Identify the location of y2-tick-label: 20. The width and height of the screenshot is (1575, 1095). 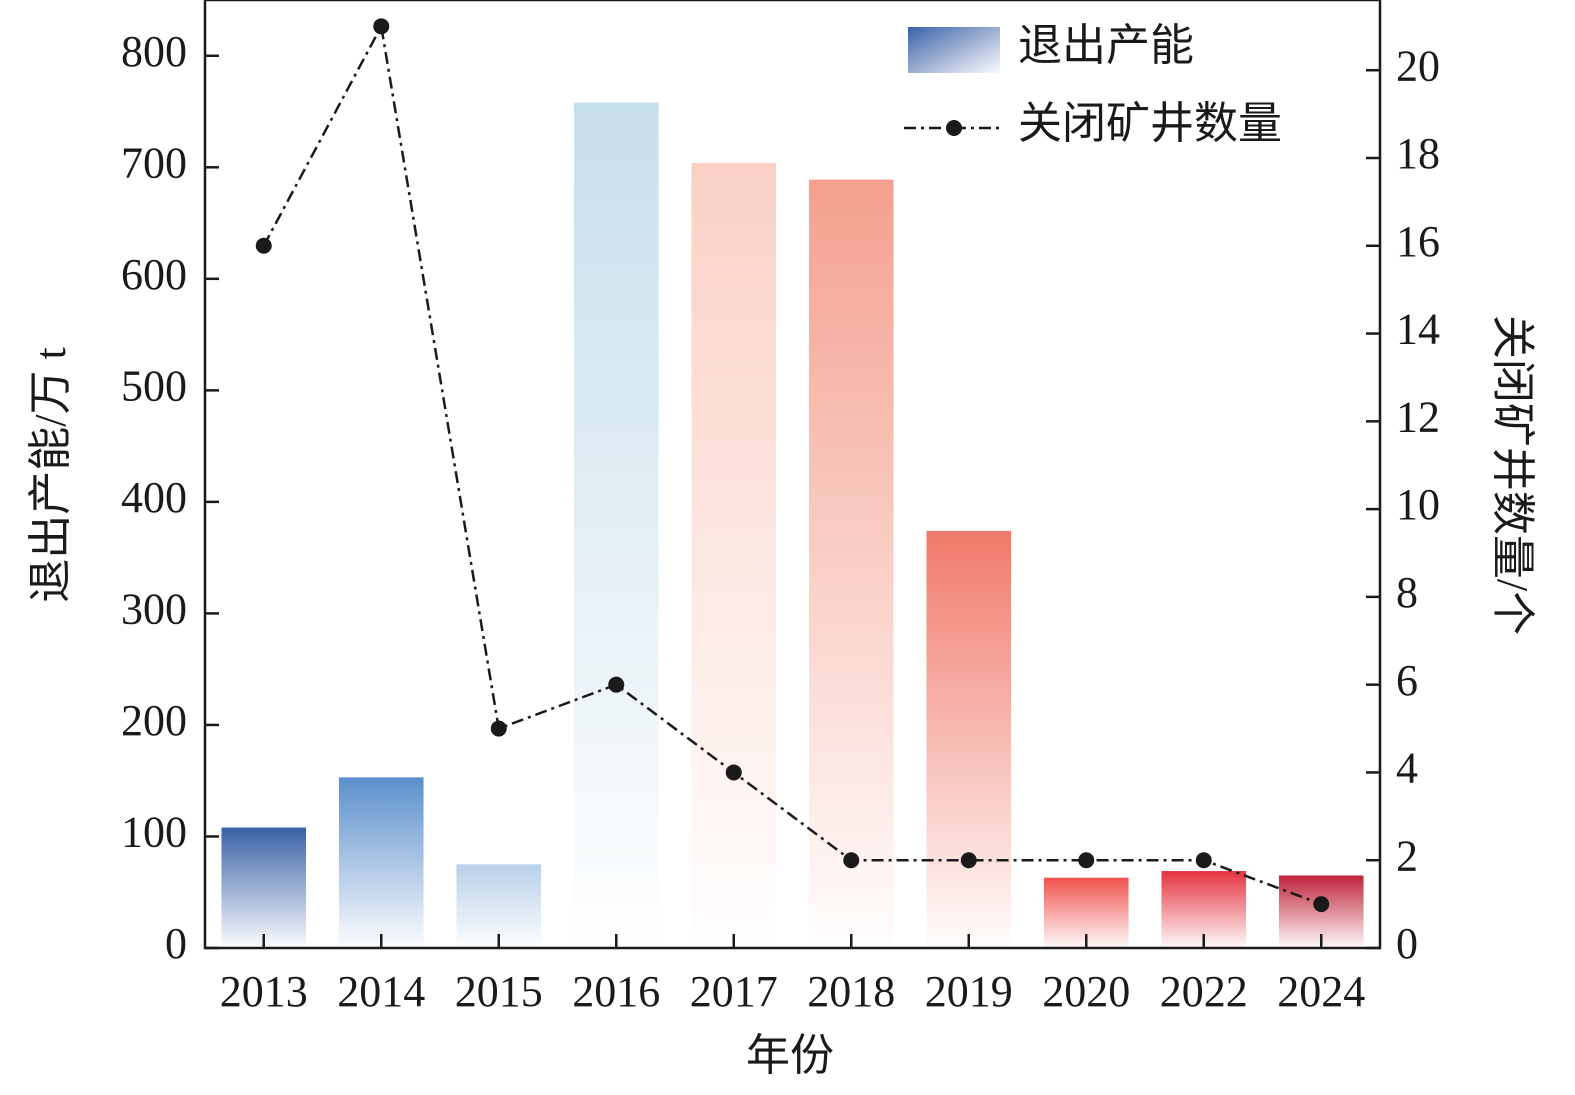
(1418, 65).